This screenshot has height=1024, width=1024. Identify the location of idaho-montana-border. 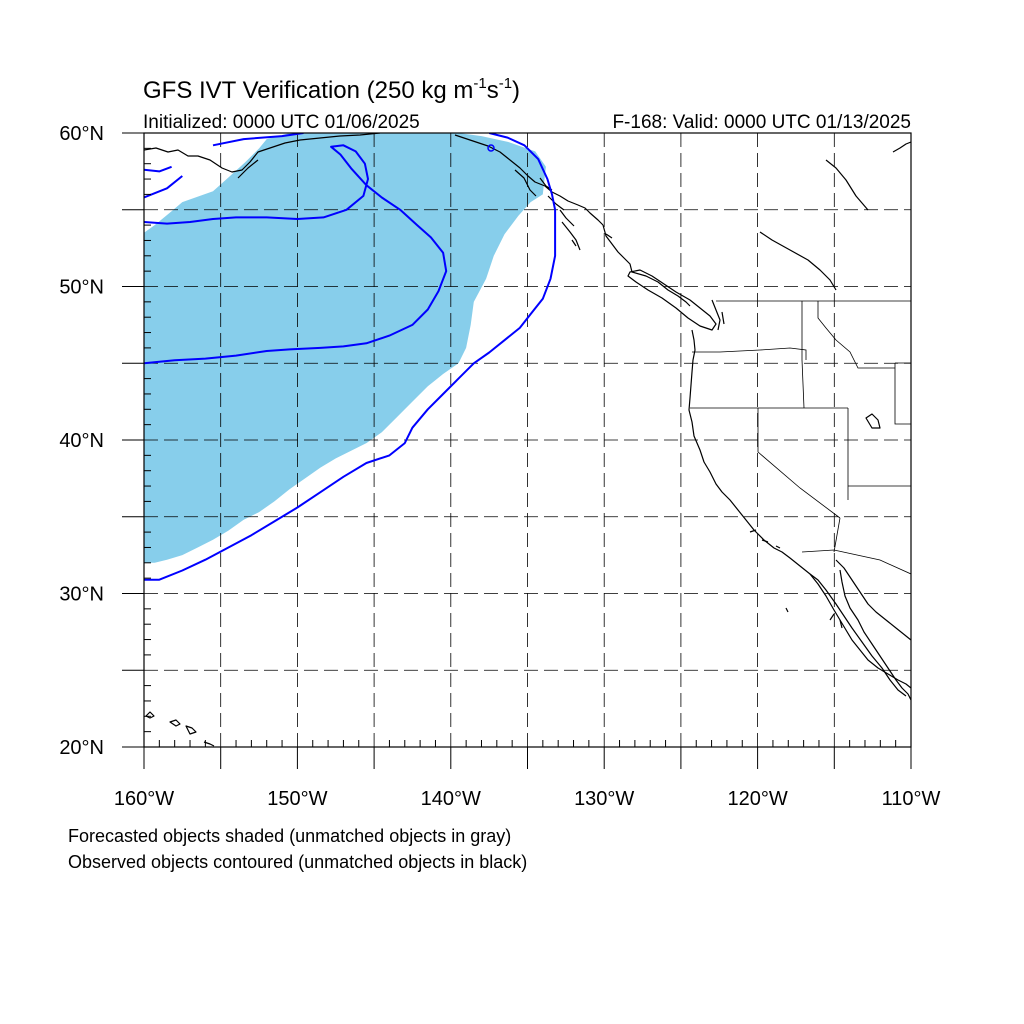
(856, 335).